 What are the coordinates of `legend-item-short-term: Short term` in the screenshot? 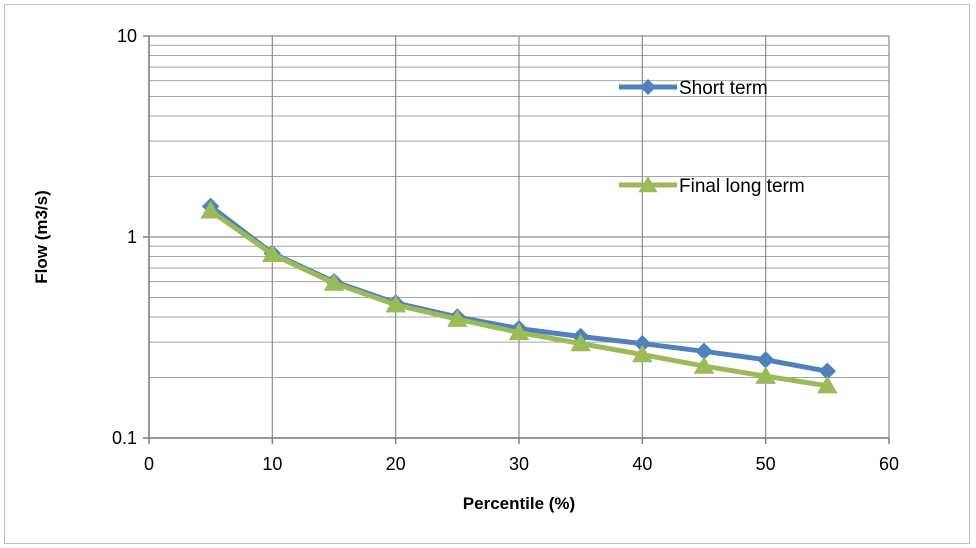 It's located at (693, 88).